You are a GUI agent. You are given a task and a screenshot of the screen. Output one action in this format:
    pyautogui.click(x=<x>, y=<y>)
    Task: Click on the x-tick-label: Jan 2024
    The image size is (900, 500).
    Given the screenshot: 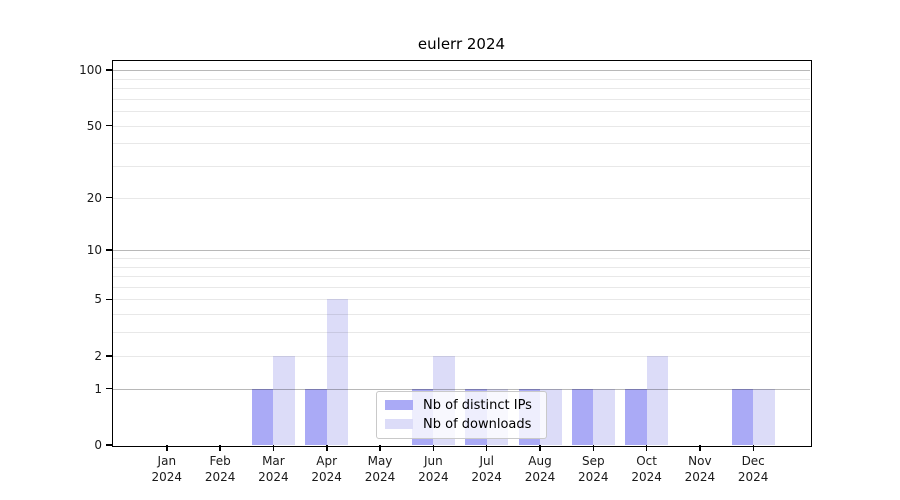 What is the action you would take?
    pyautogui.click(x=167, y=469)
    